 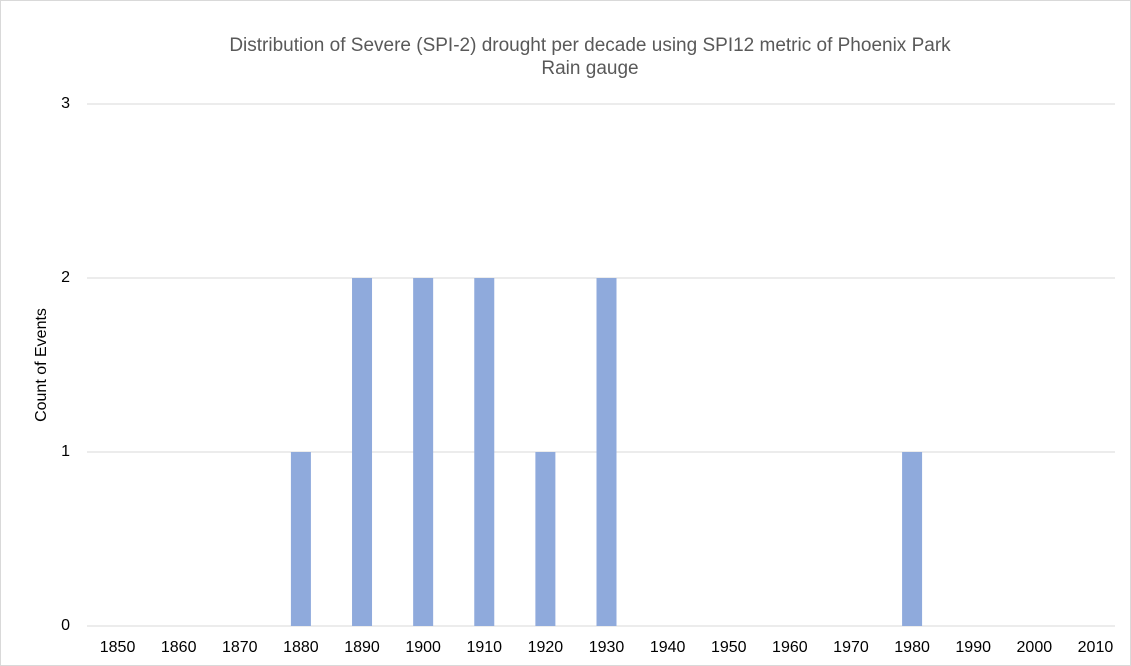 What do you see at coordinates (240, 647) in the screenshot?
I see `x-tick-label: 1870` at bounding box center [240, 647].